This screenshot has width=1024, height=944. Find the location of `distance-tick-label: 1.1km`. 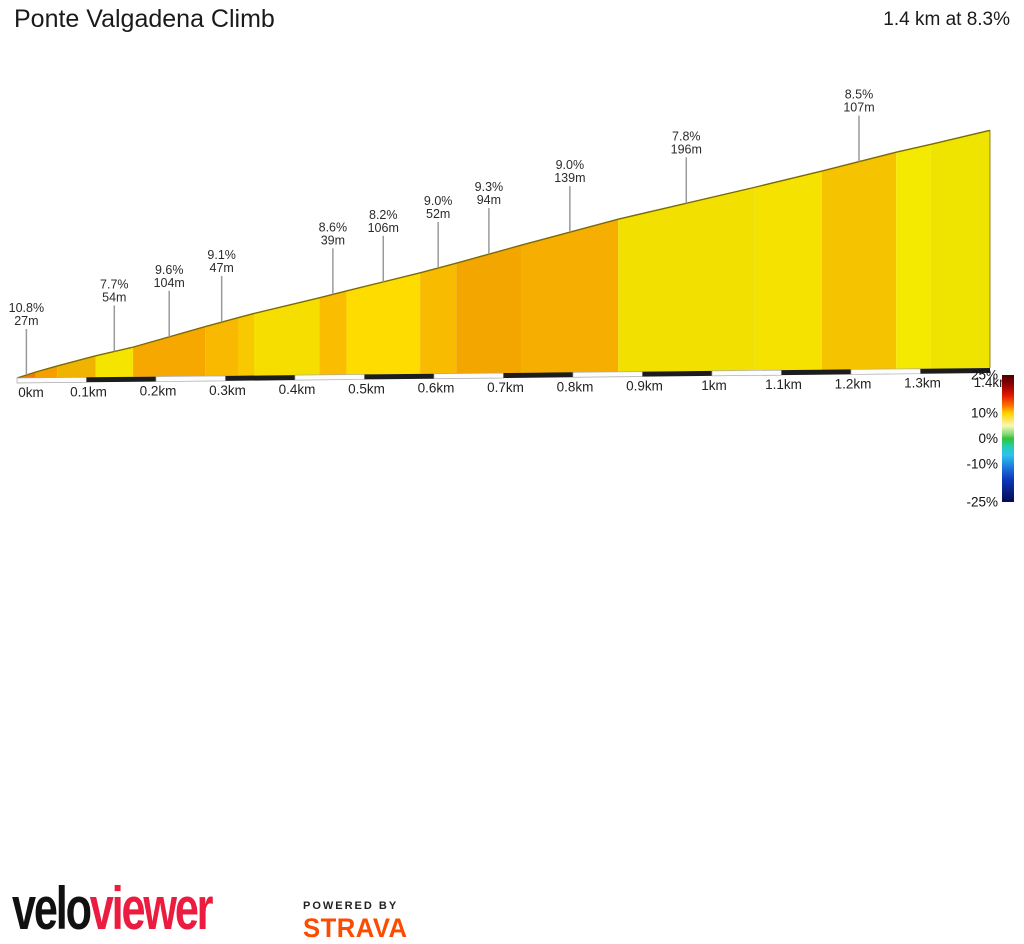

distance-tick-label: 1.1km is located at coordinates (783, 384).